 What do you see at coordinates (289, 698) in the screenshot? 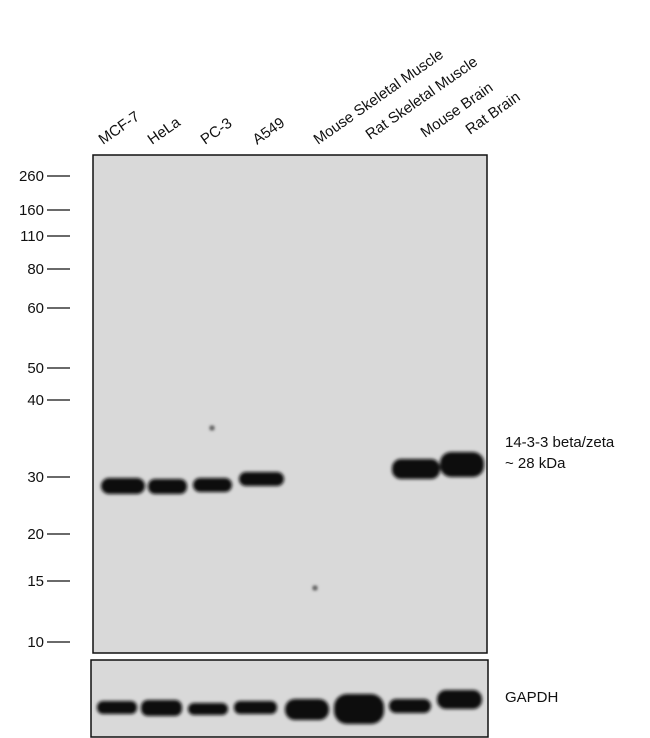
I see `gapdh-blot` at bounding box center [289, 698].